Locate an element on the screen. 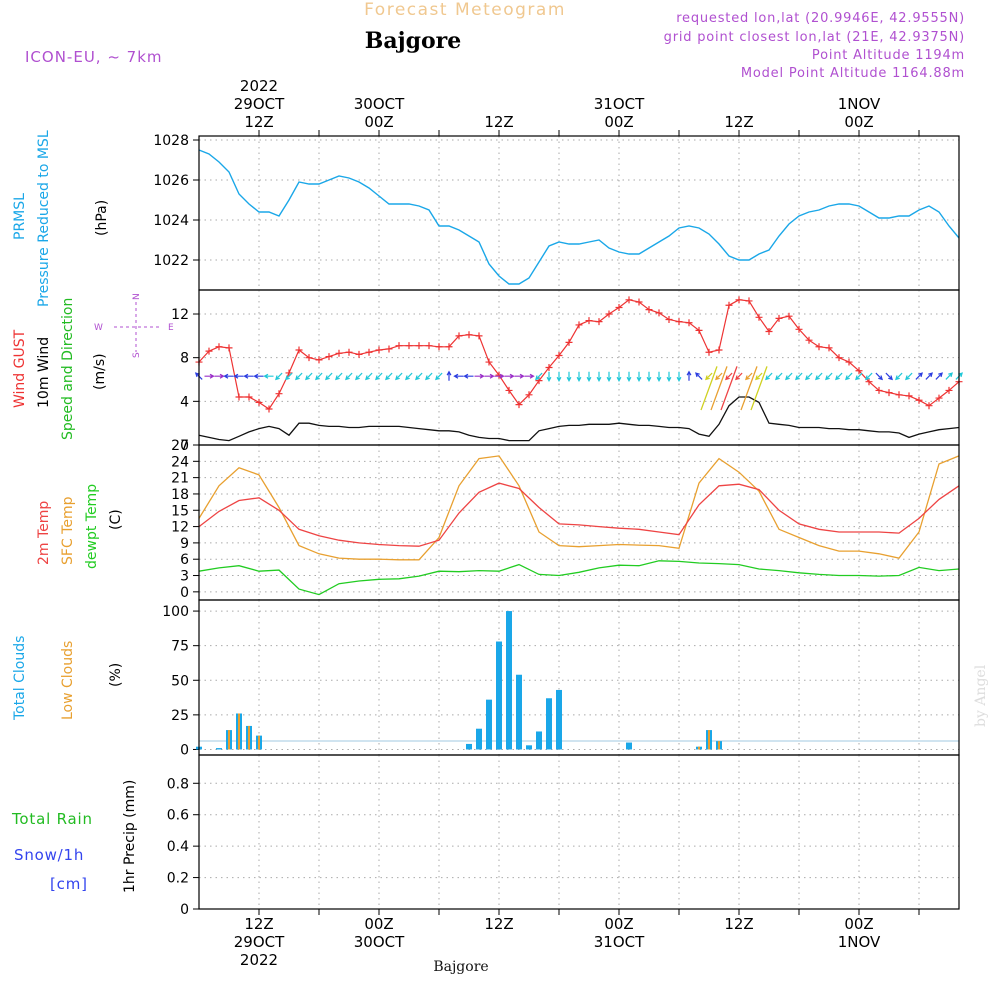 The image size is (1000, 1000). compass-s: S is located at coordinates (137, 355).